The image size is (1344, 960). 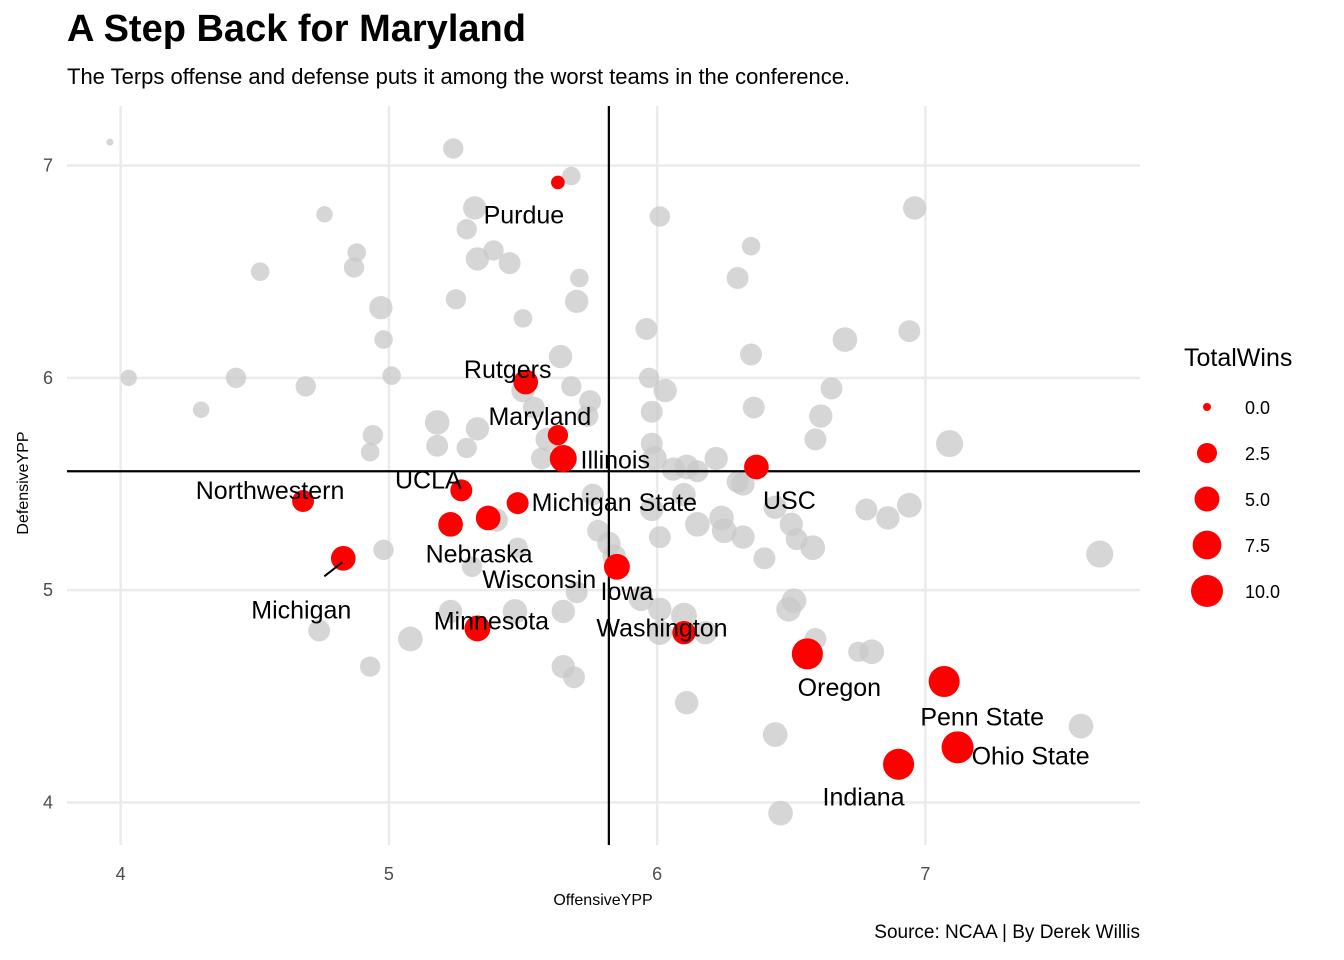 I want to click on x-tick-label: 4, so click(x=121, y=874).